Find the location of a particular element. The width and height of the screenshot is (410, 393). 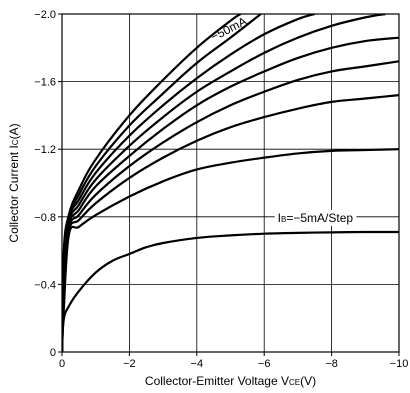

annotation-step-prefix: I is located at coordinates (279, 218).